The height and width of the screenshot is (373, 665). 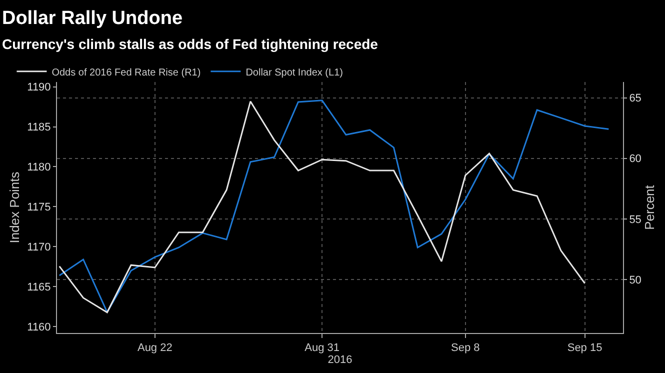 What do you see at coordinates (39, 128) in the screenshot?
I see `y-tick-label: 1185` at bounding box center [39, 128].